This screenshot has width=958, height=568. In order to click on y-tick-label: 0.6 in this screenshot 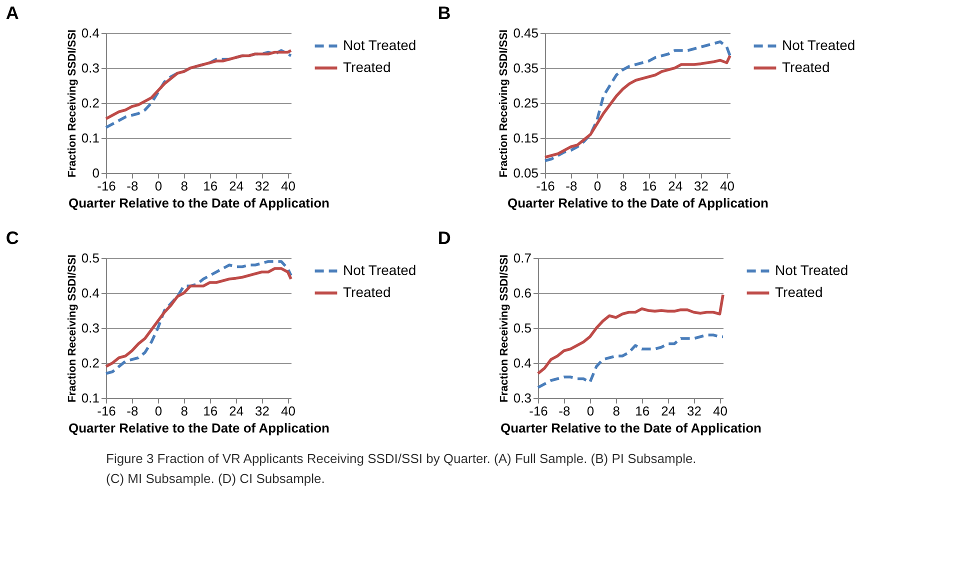, I will do `click(522, 293)`.